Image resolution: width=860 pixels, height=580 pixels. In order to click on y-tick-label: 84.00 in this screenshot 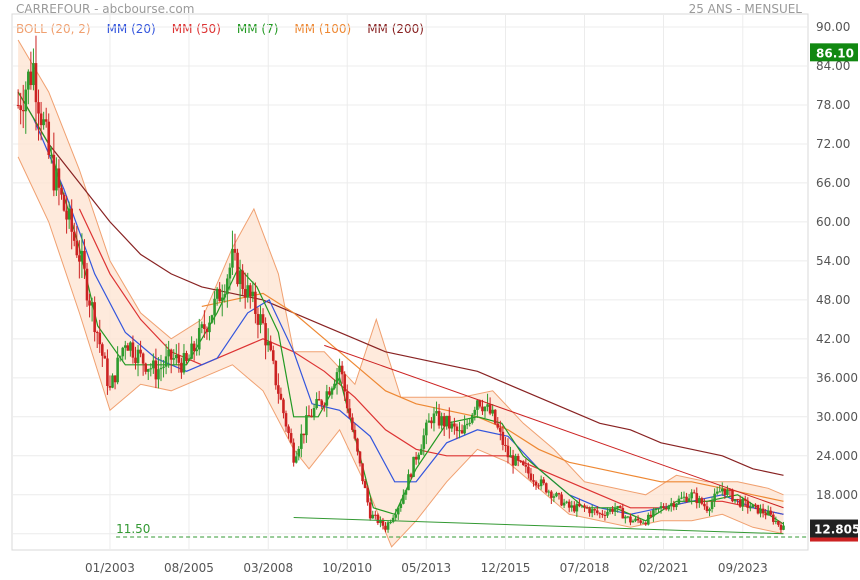, I will do `click(833, 66)`.